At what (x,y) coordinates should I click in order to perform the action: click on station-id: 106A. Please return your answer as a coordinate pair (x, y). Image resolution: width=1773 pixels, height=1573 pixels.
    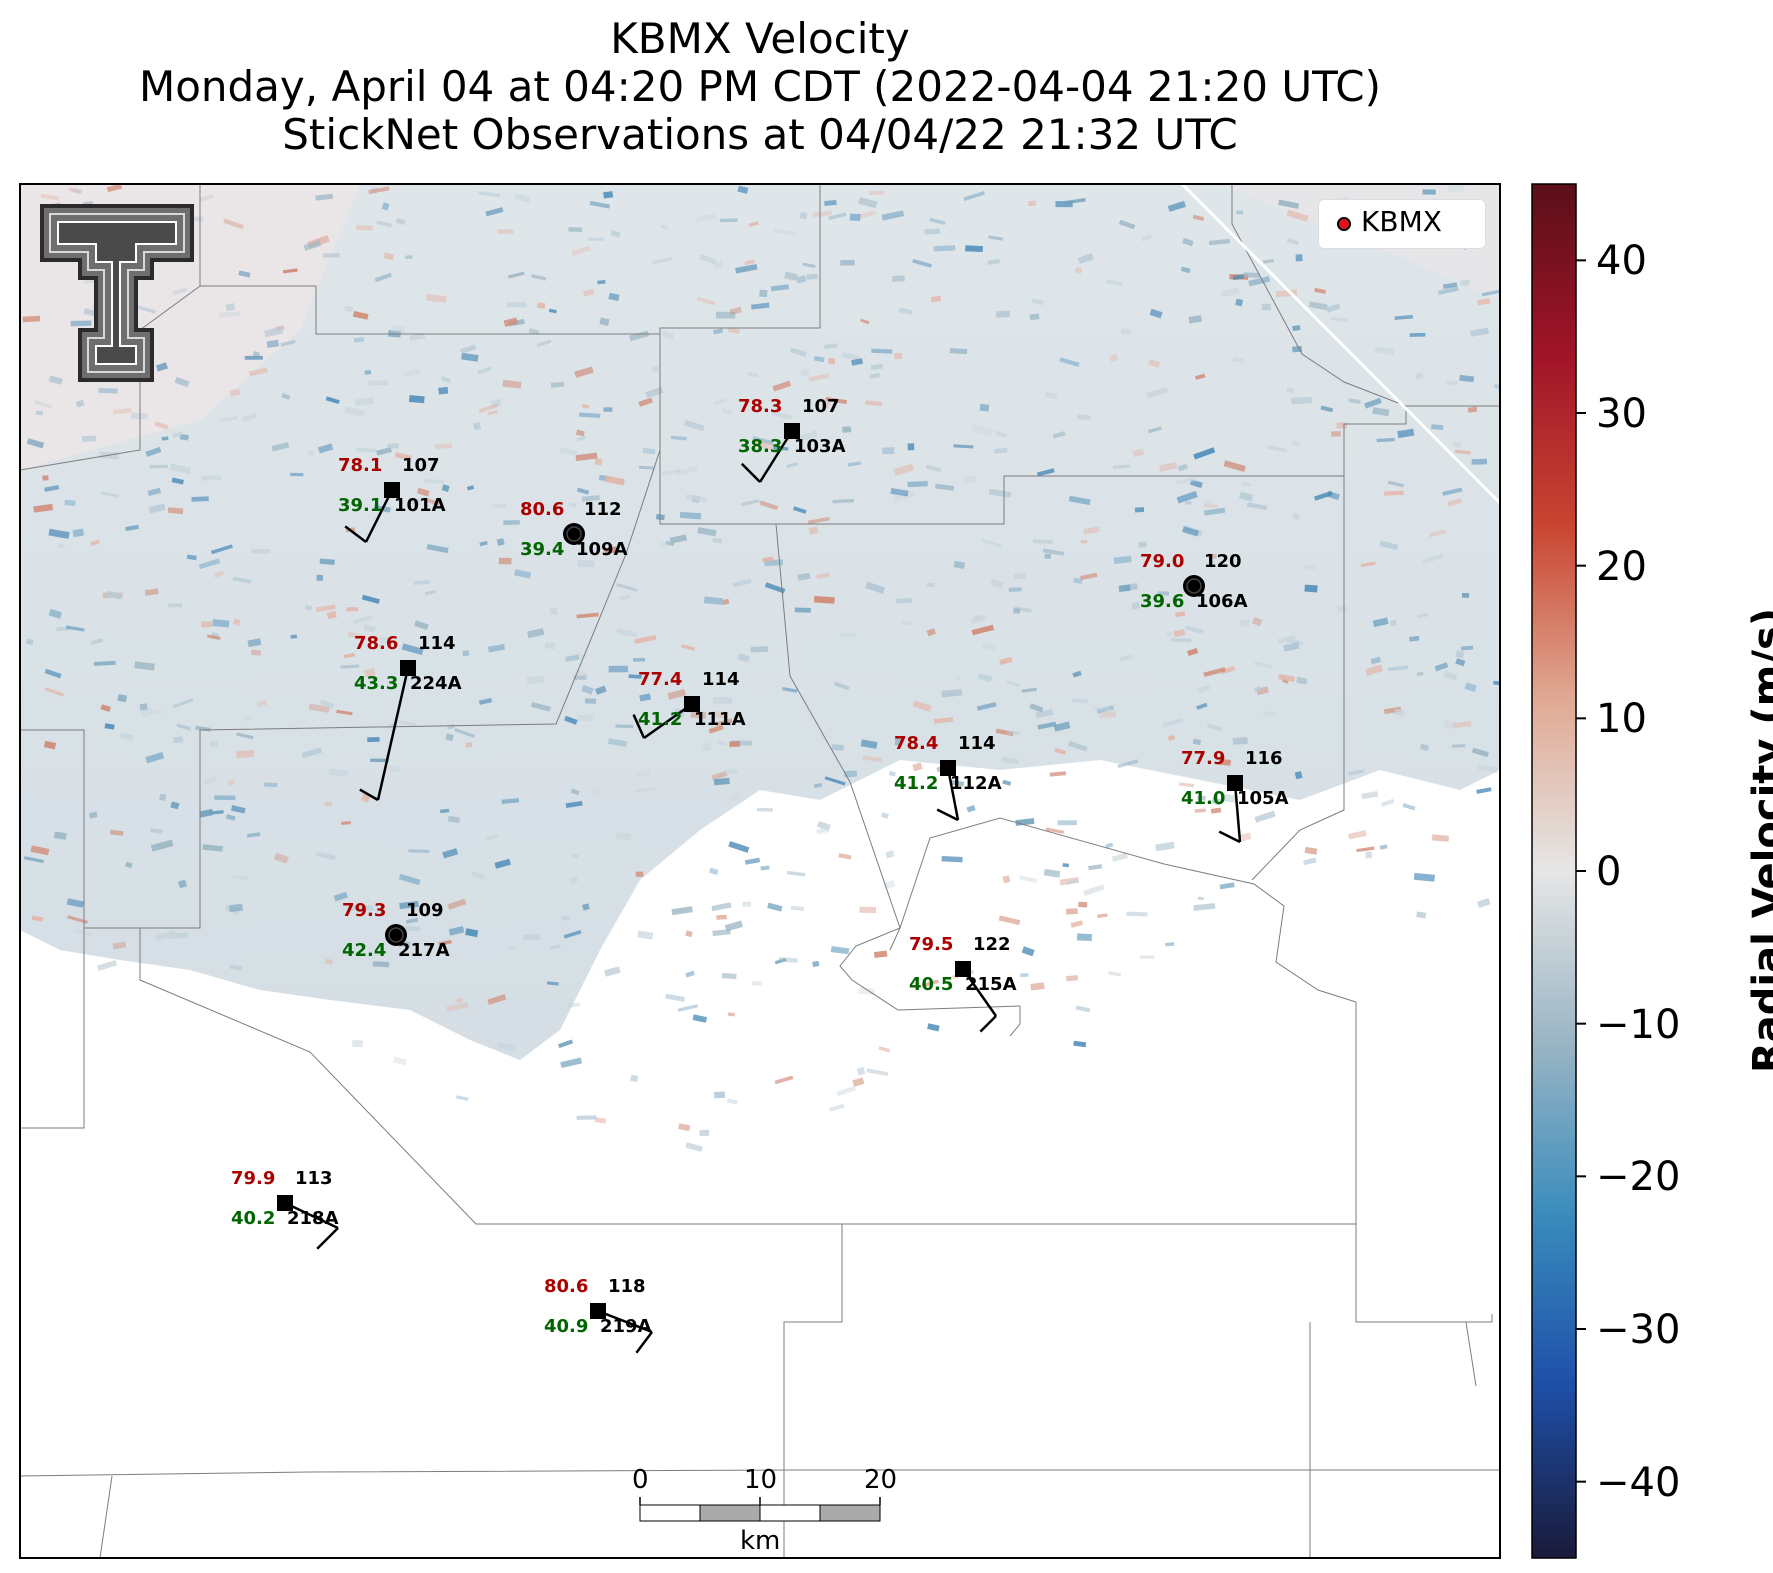
    Looking at the image, I should click on (1222, 601).